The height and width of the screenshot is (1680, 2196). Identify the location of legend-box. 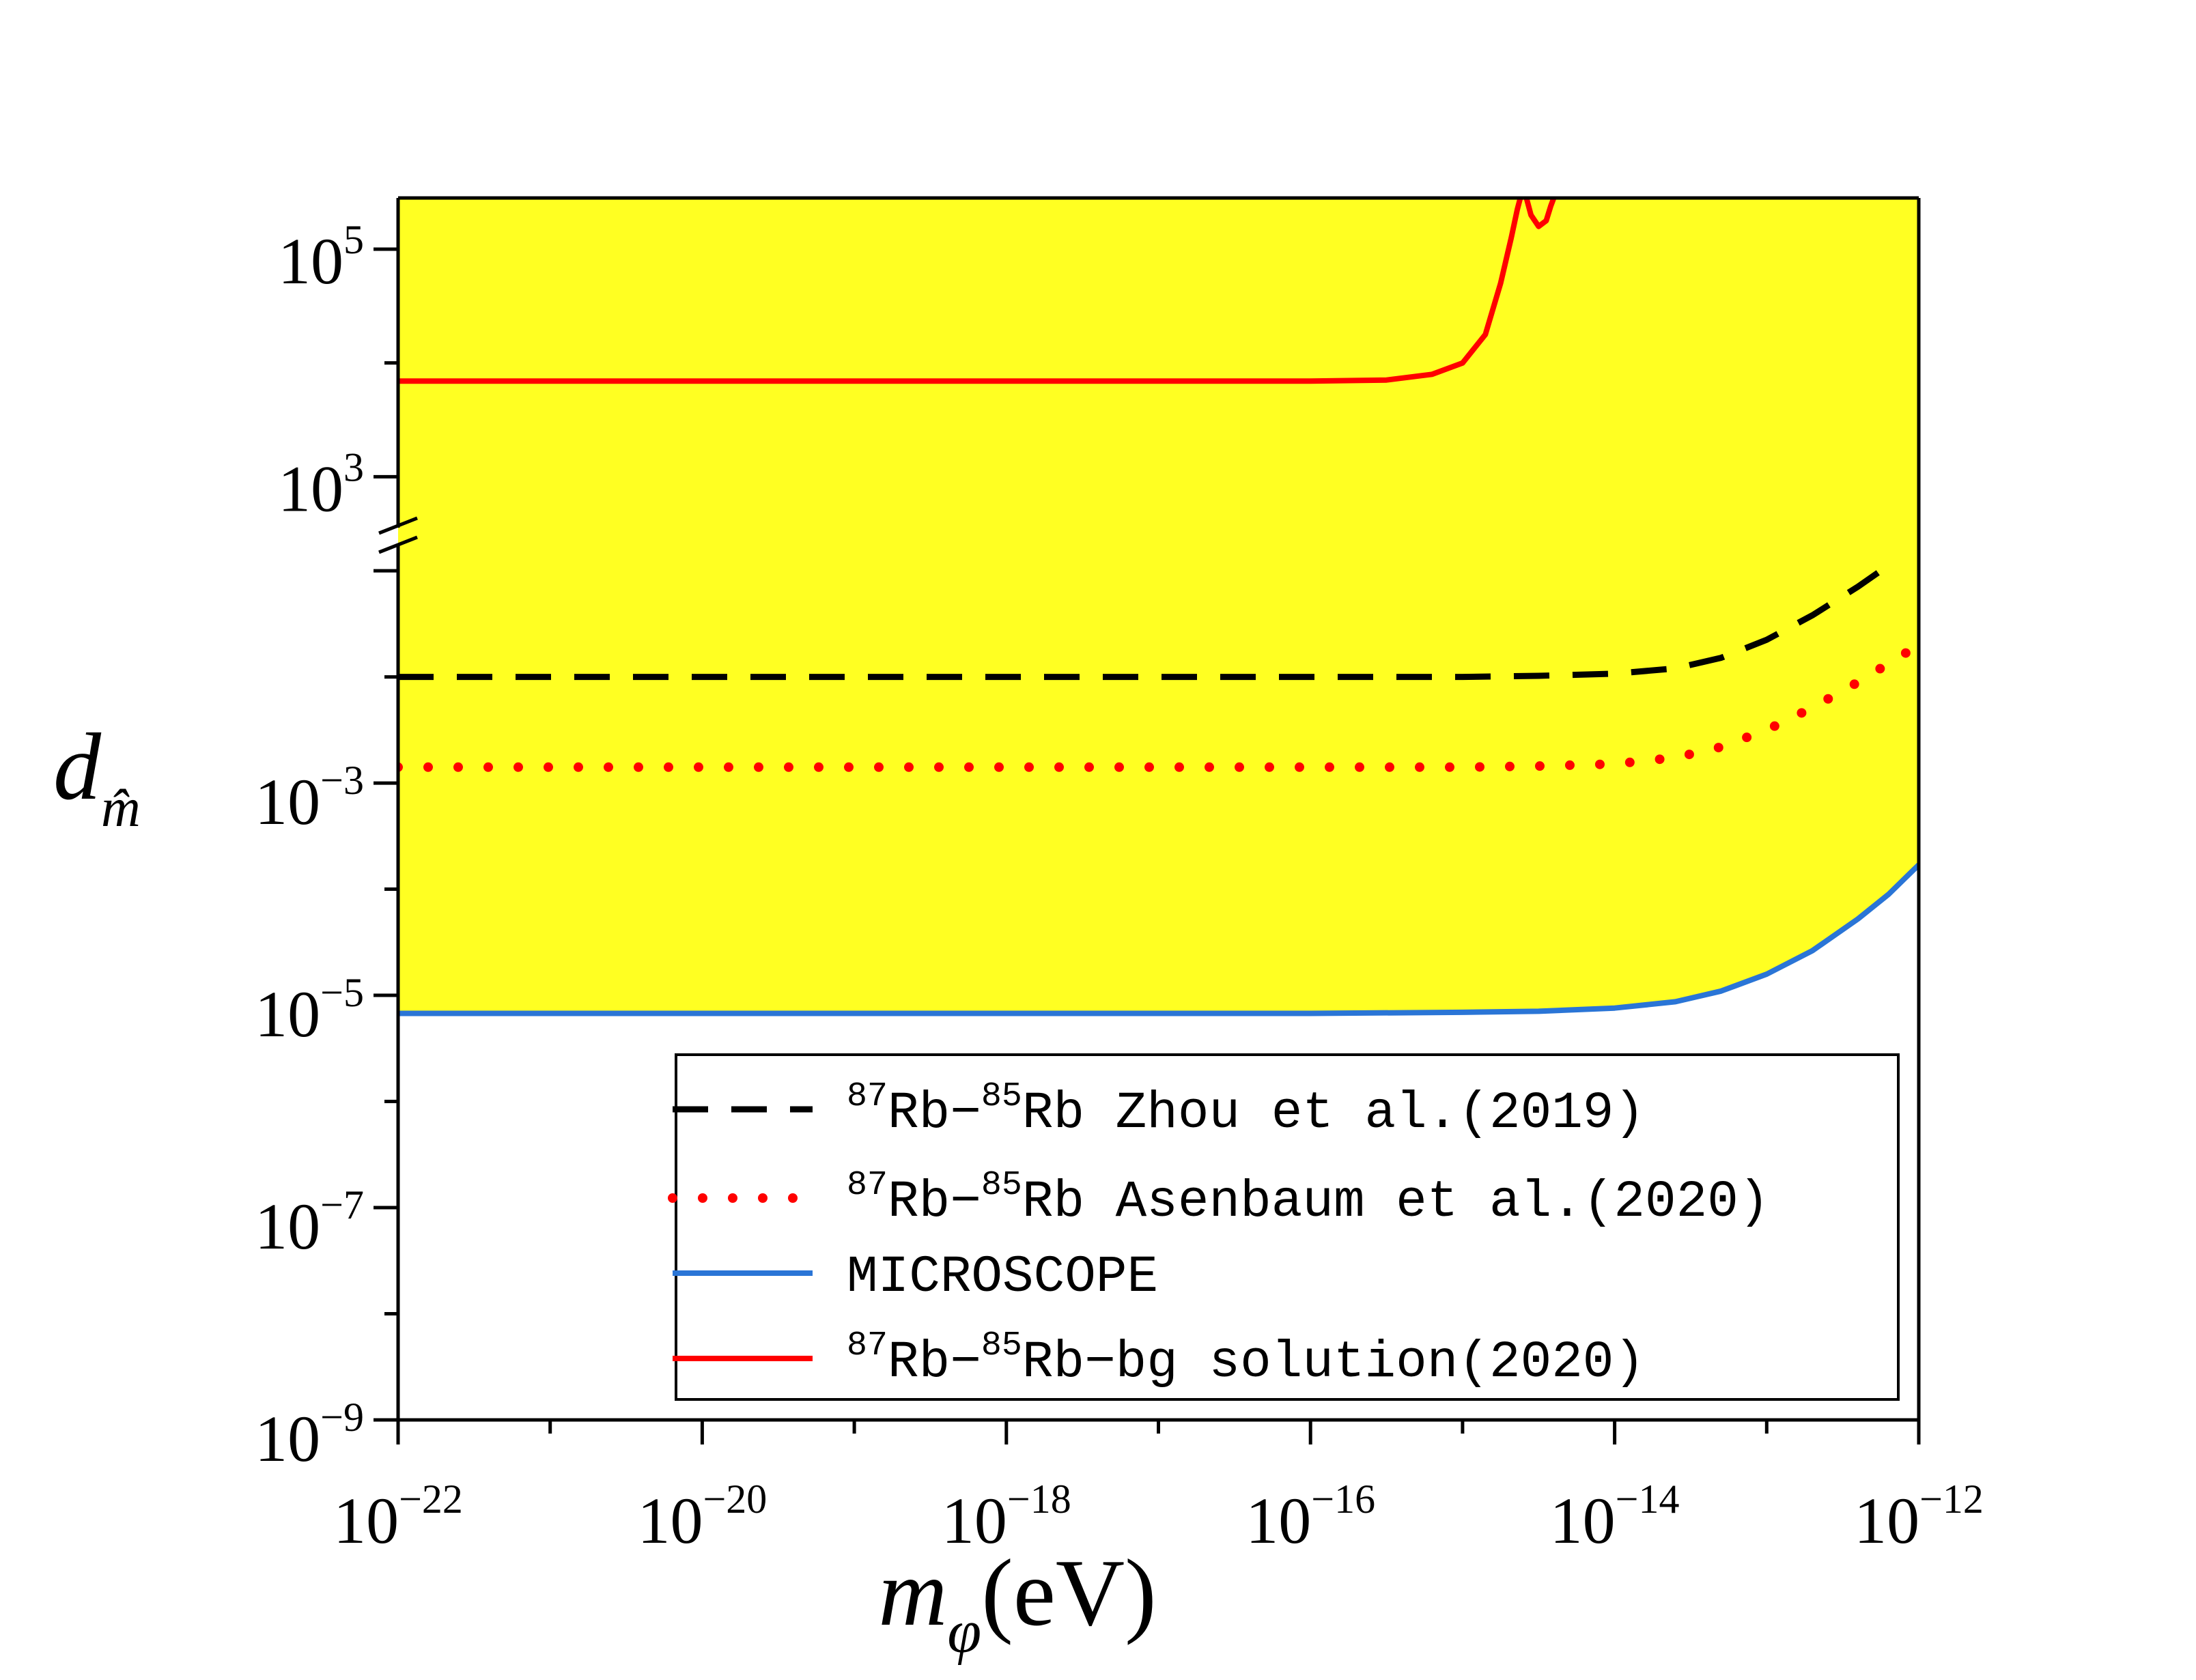
(1287, 1227).